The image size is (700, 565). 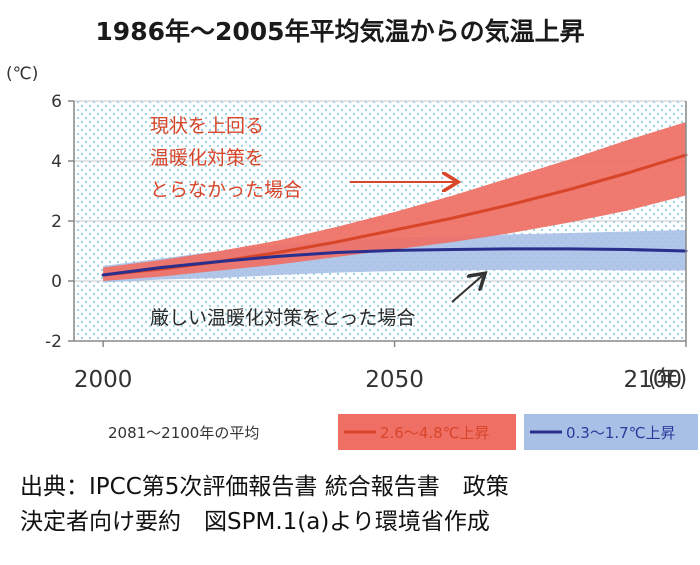 What do you see at coordinates (207, 158) in the screenshot?
I see `annotation-red-line-2: 温暖化対策を` at bounding box center [207, 158].